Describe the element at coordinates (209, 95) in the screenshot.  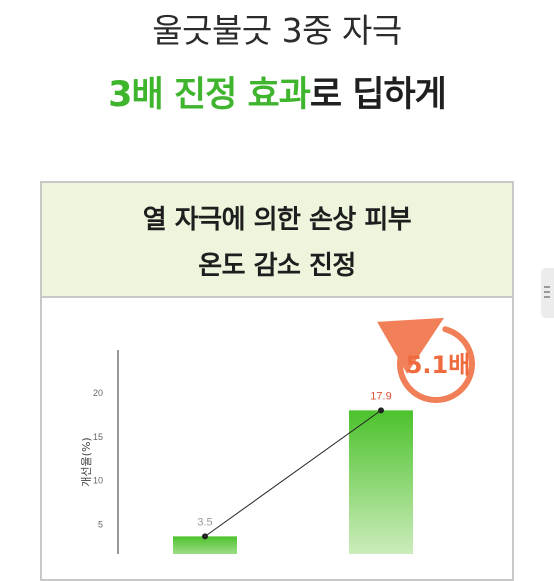
I see `headline-accent: 3배 진정 효과` at that location.